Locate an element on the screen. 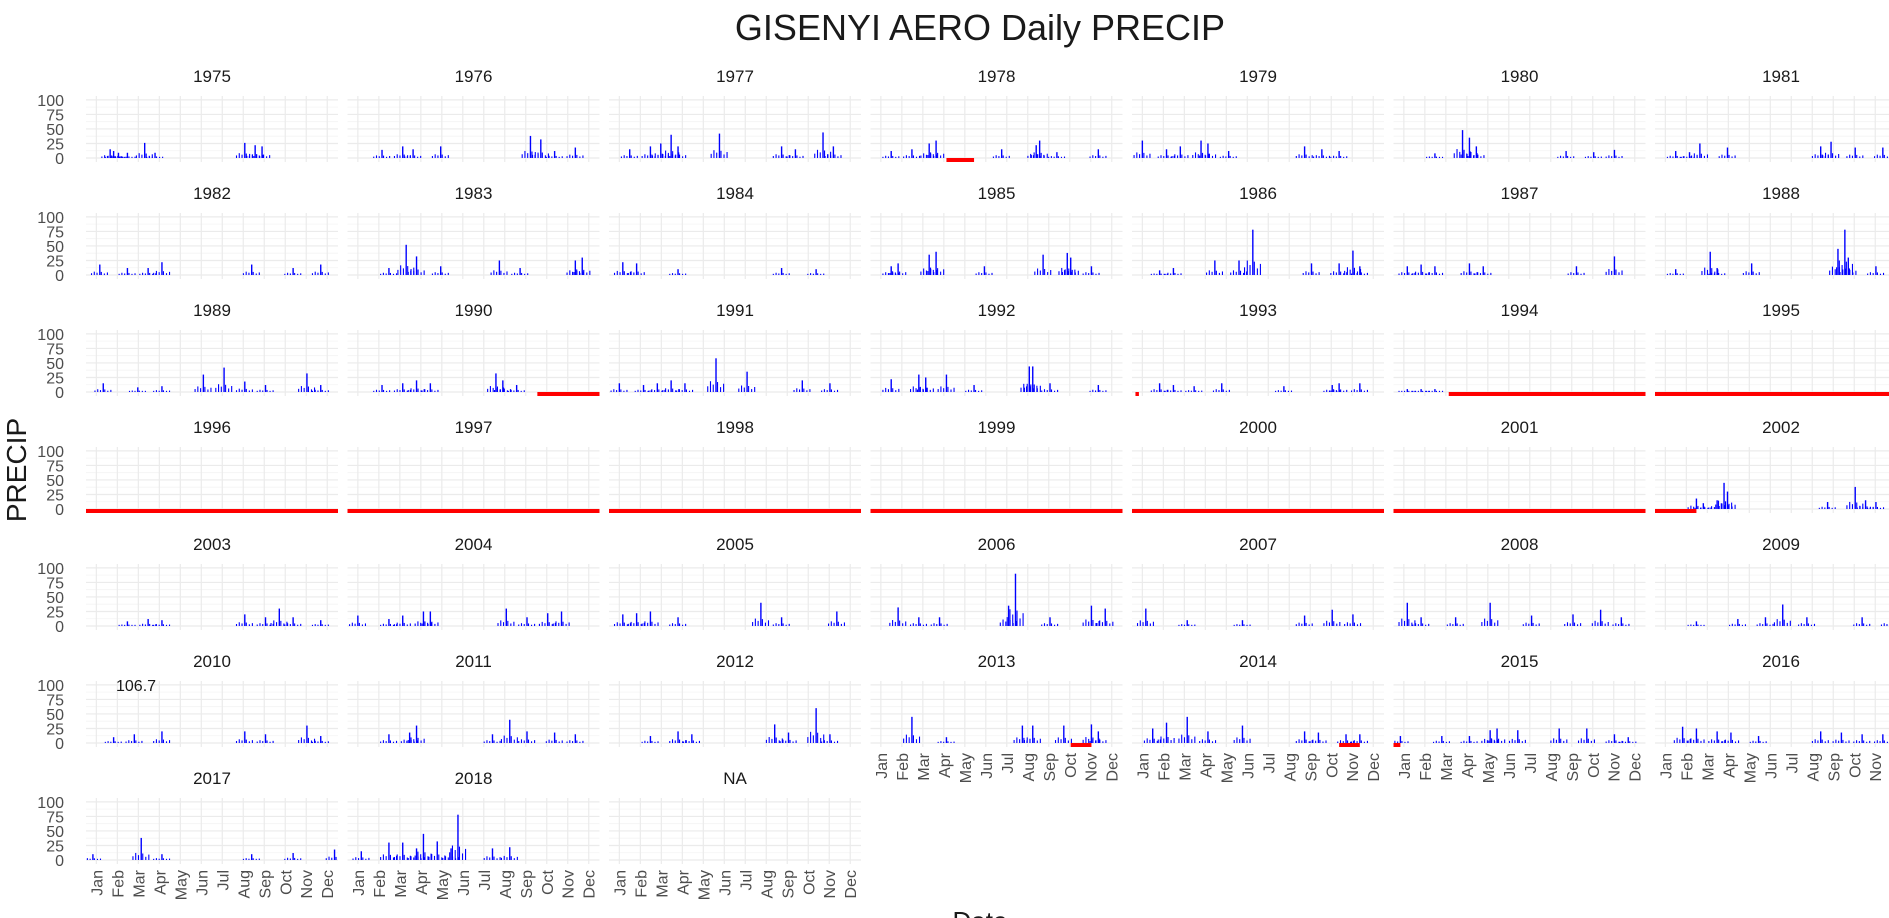 The height and width of the screenshot is (918, 1889). facet-strip-title: 2009 is located at coordinates (1781, 544).